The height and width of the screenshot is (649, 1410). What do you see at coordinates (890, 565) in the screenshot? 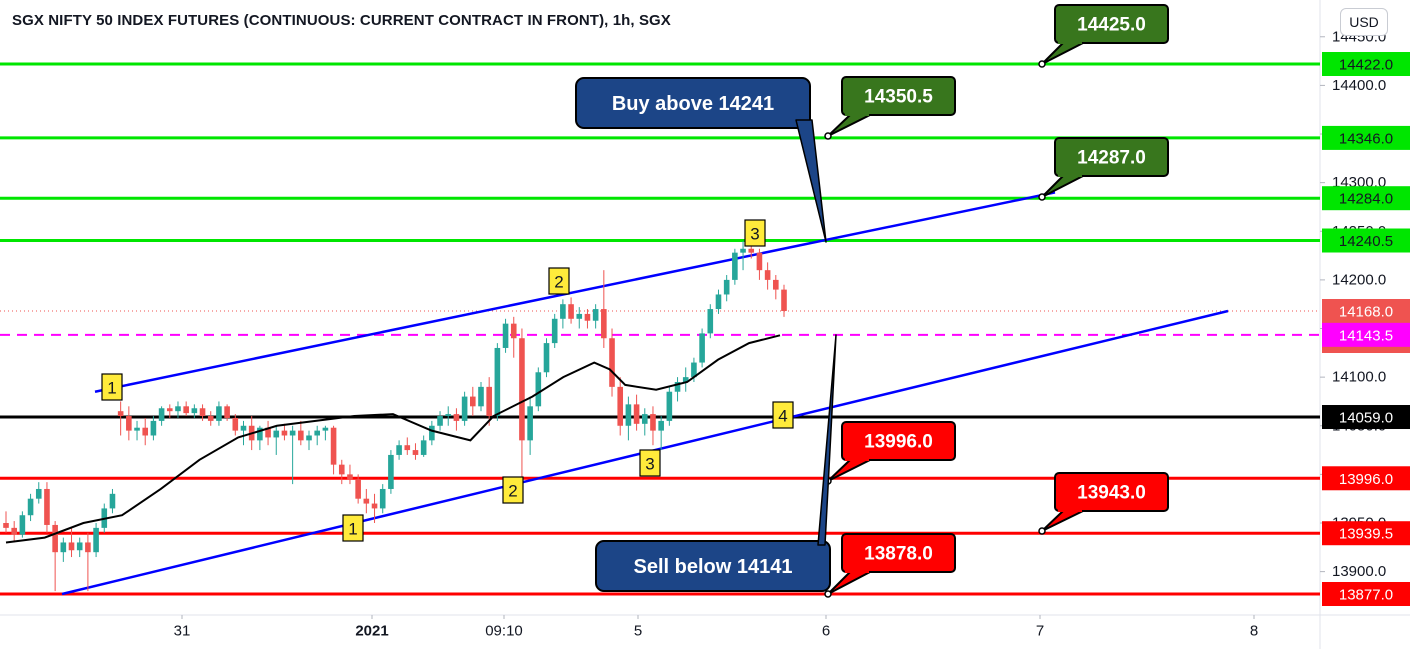
I see `price-callout: 13878.0` at bounding box center [890, 565].